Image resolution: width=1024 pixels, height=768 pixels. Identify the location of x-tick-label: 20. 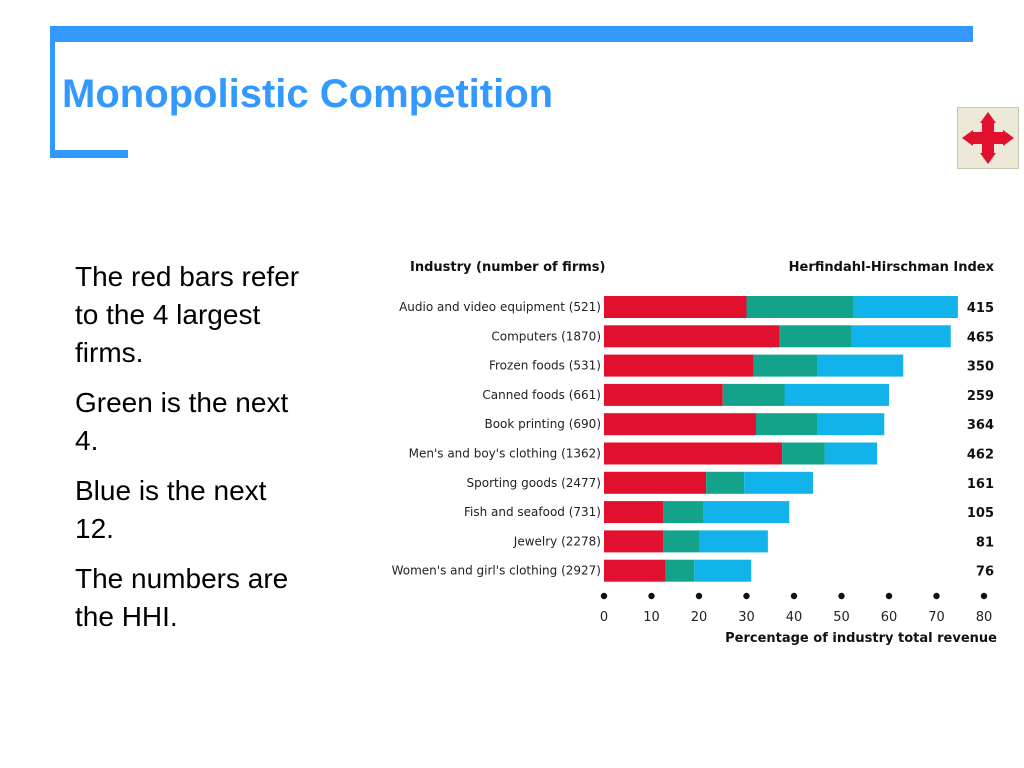
(699, 617).